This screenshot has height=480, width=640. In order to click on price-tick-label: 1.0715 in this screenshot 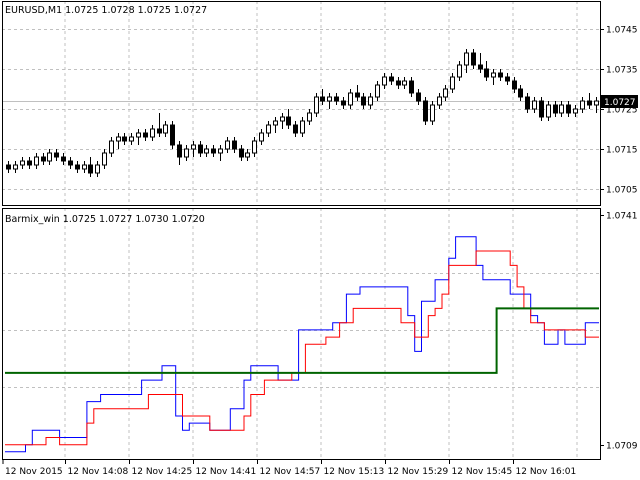, I will do `click(622, 151)`.